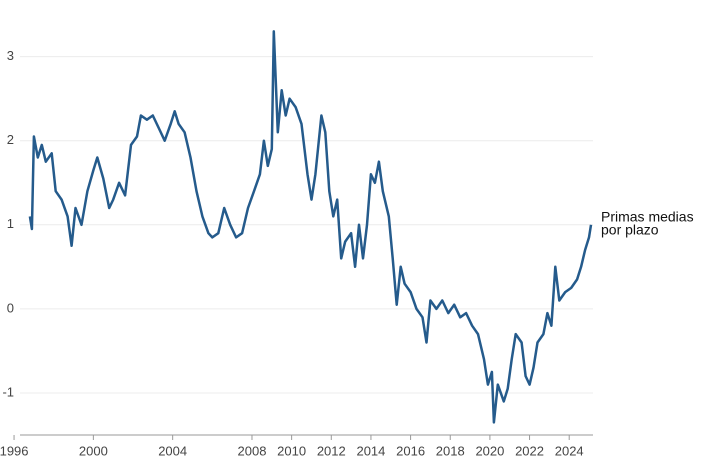 The width and height of the screenshot is (703, 468). Describe the element at coordinates (291, 450) in the screenshot. I see `x-tick-label: 2010` at that location.